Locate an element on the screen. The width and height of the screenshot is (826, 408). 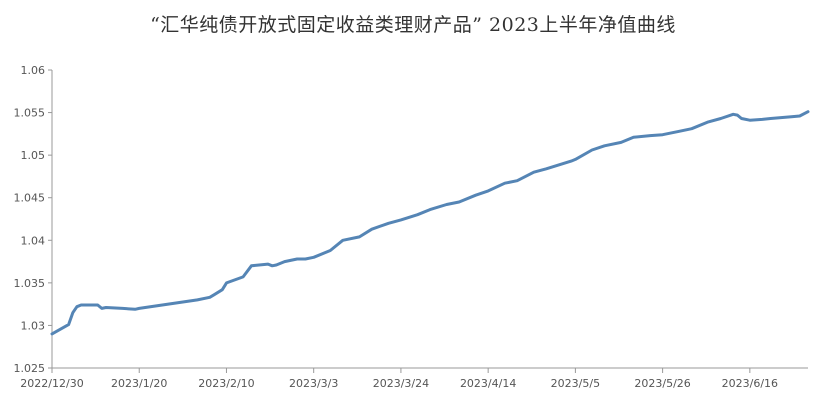
x-tick-label: 2023/2/10 is located at coordinates (226, 383).